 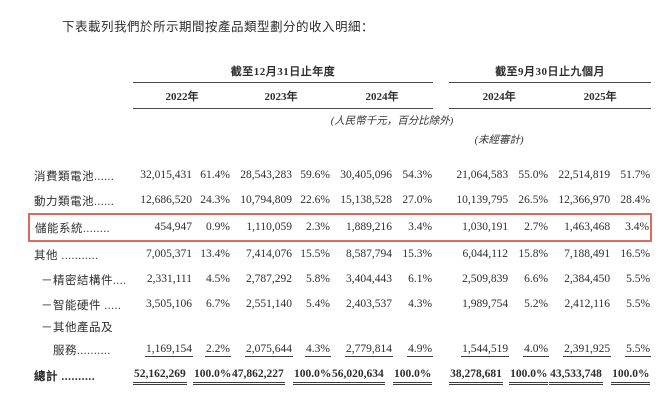 I want to click on note-unaudited: (未經審計), so click(x=499, y=140).